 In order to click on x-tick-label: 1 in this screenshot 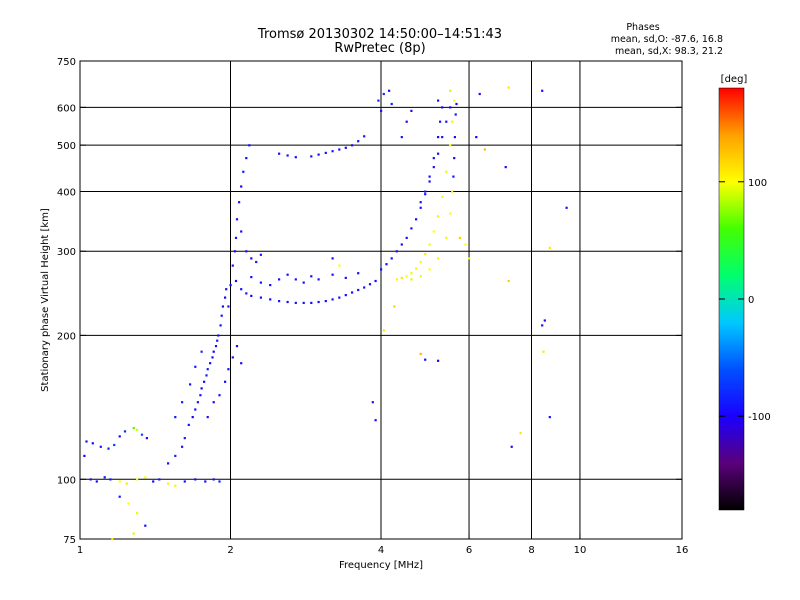, I will do `click(80, 550)`.